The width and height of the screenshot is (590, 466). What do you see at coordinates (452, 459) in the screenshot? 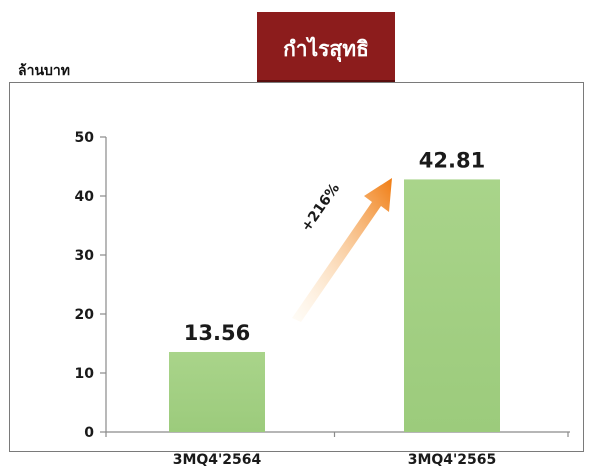
I see `x-category-label: 3MQ4'2565` at bounding box center [452, 459].